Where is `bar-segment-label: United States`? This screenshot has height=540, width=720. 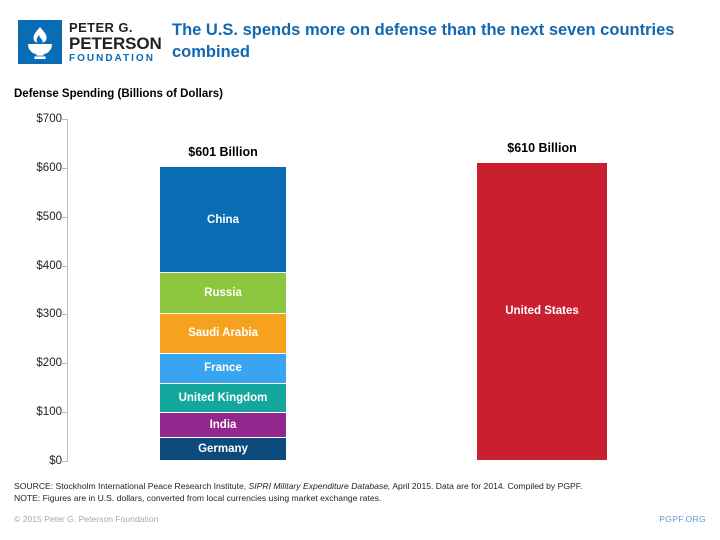 bar-segment-label: United States is located at coordinates (542, 311).